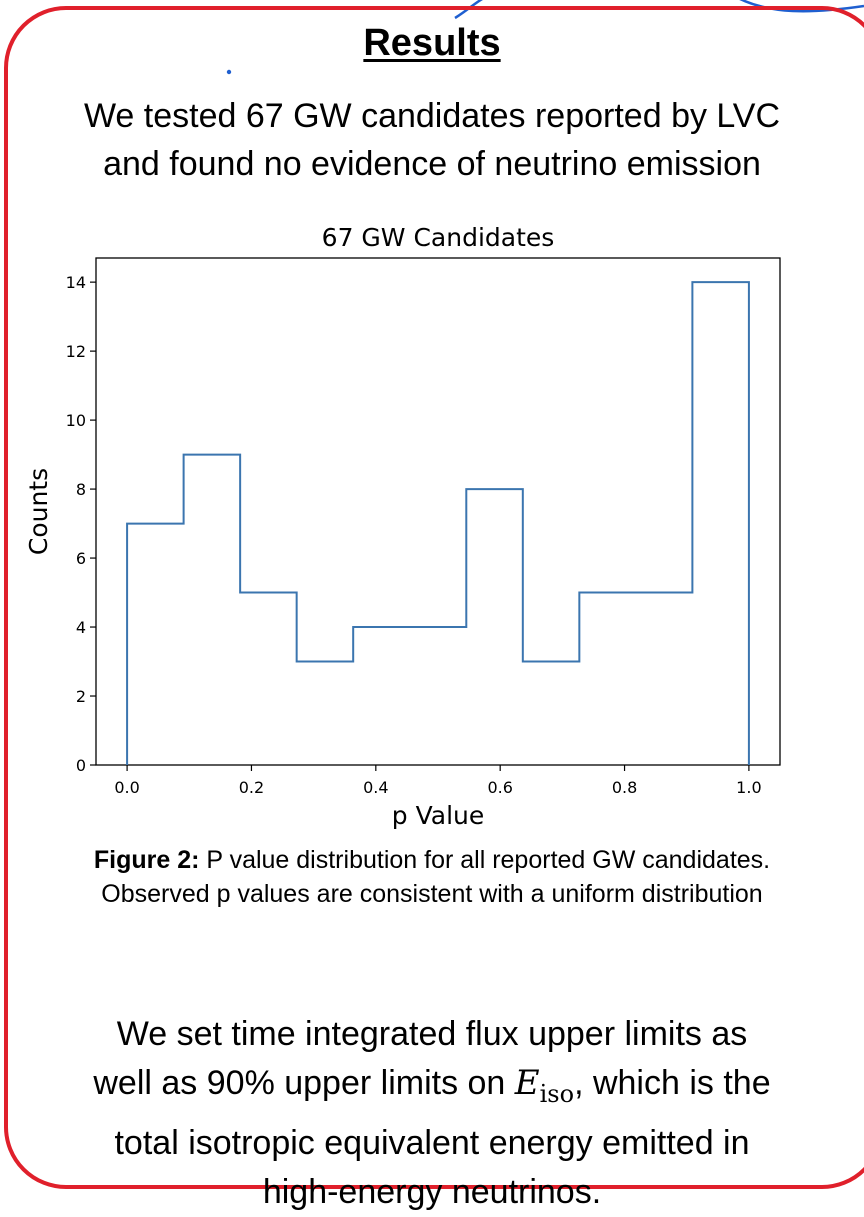 This screenshot has width=864, height=1217. Describe the element at coordinates (432, 1191) in the screenshot. I see `conclusion-line-4: high-energy neutrinos.` at that location.